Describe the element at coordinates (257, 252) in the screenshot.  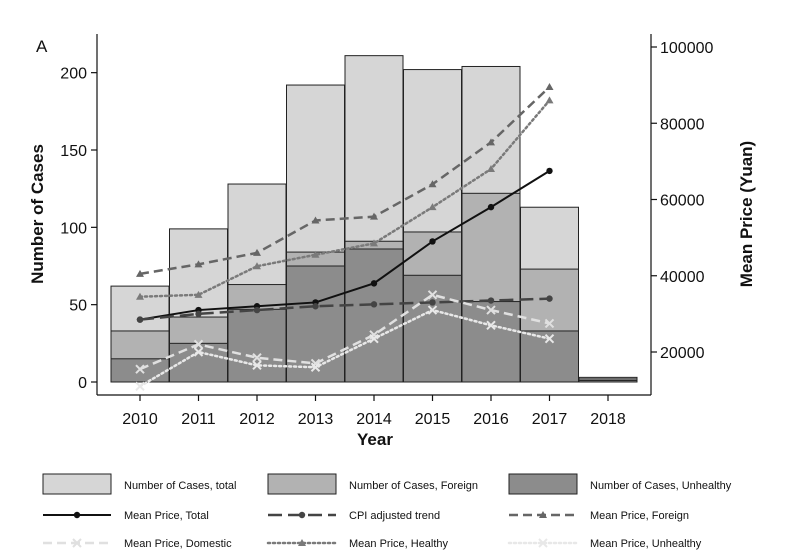
I see `point-mean-price-foreign-2012` at that location.